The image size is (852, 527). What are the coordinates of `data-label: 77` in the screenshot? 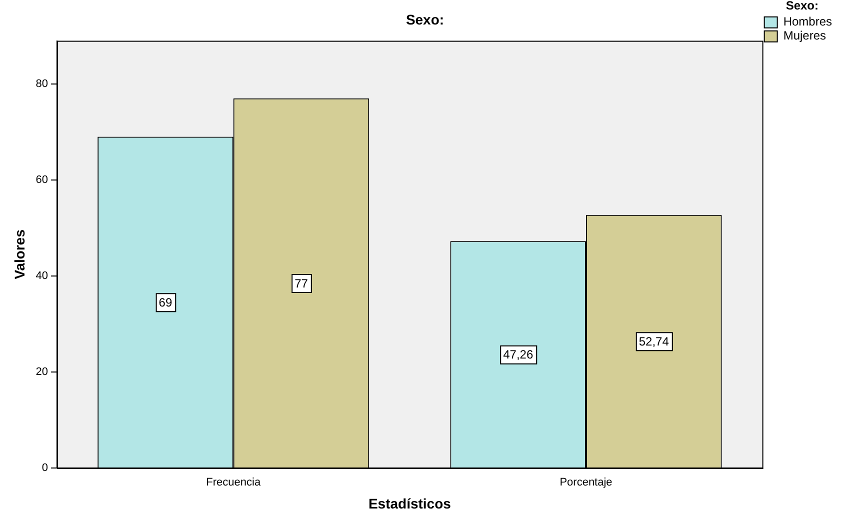 It's located at (301, 283).